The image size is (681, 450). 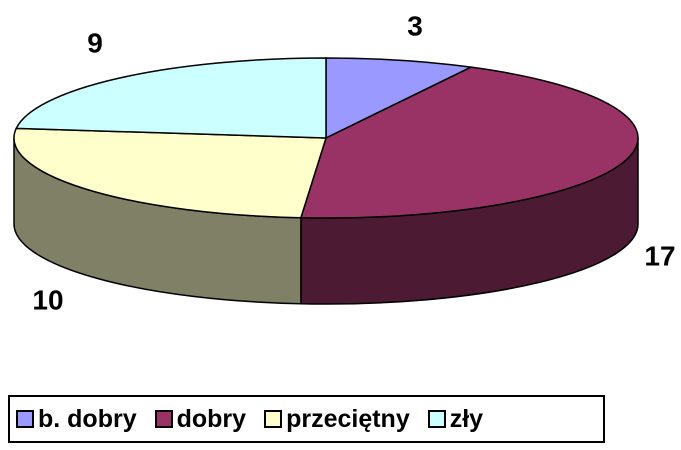 I want to click on legend-item: dobry, so click(x=200, y=419).